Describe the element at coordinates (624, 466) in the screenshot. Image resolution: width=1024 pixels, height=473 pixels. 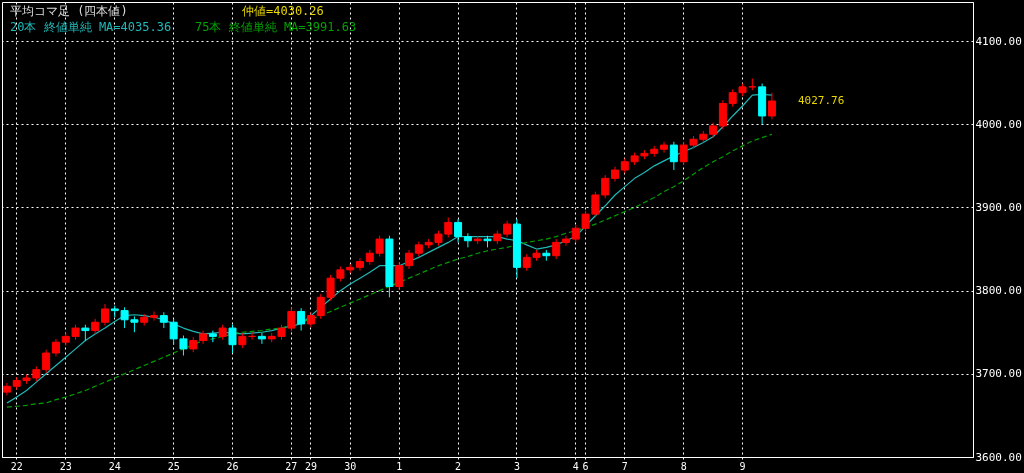
I see `x-tick-label: 7` at that location.